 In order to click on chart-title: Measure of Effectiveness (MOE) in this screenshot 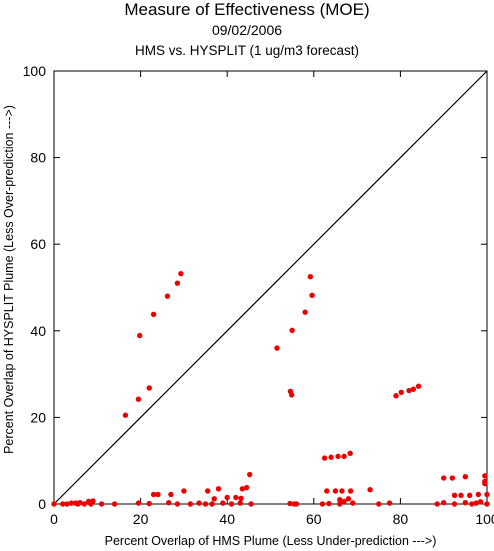, I will do `click(247, 9)`.